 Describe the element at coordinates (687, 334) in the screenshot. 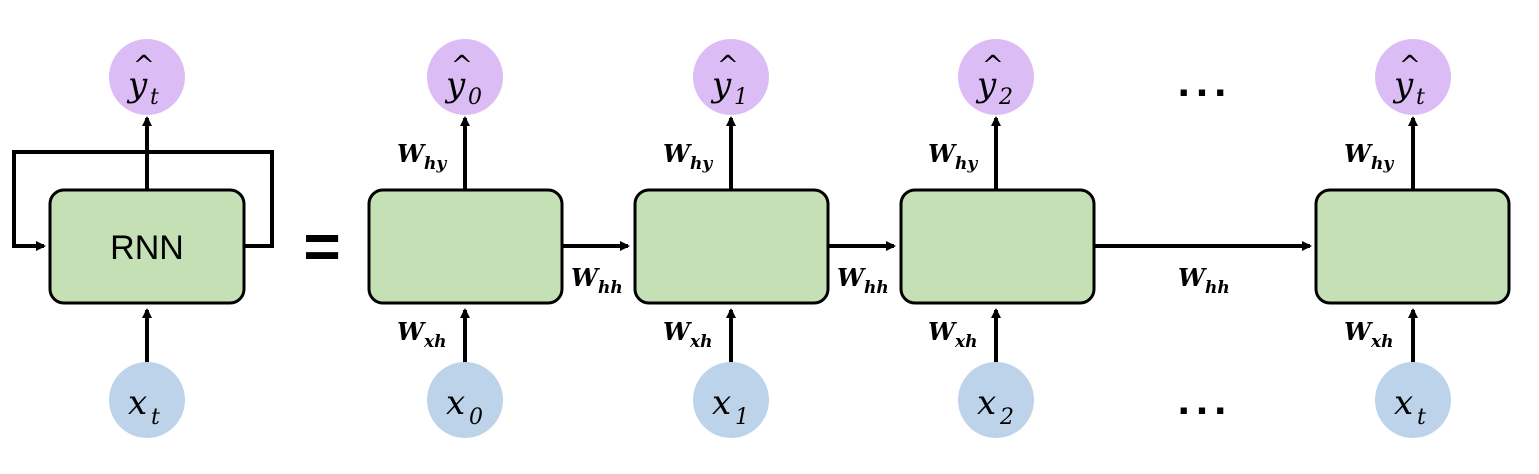

I see `wxh-label-1: Wxh` at that location.